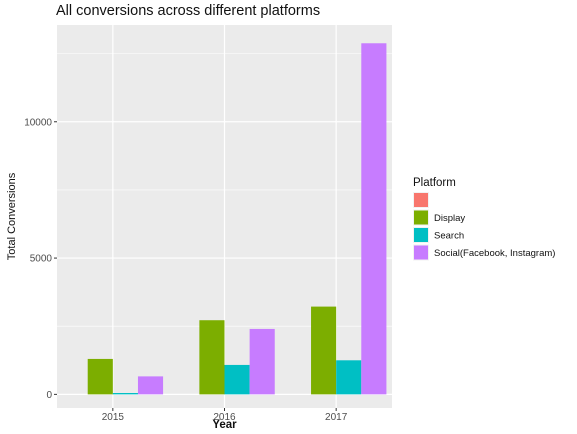 The width and height of the screenshot is (577, 434). I want to click on bar-display-2015, so click(100, 376).